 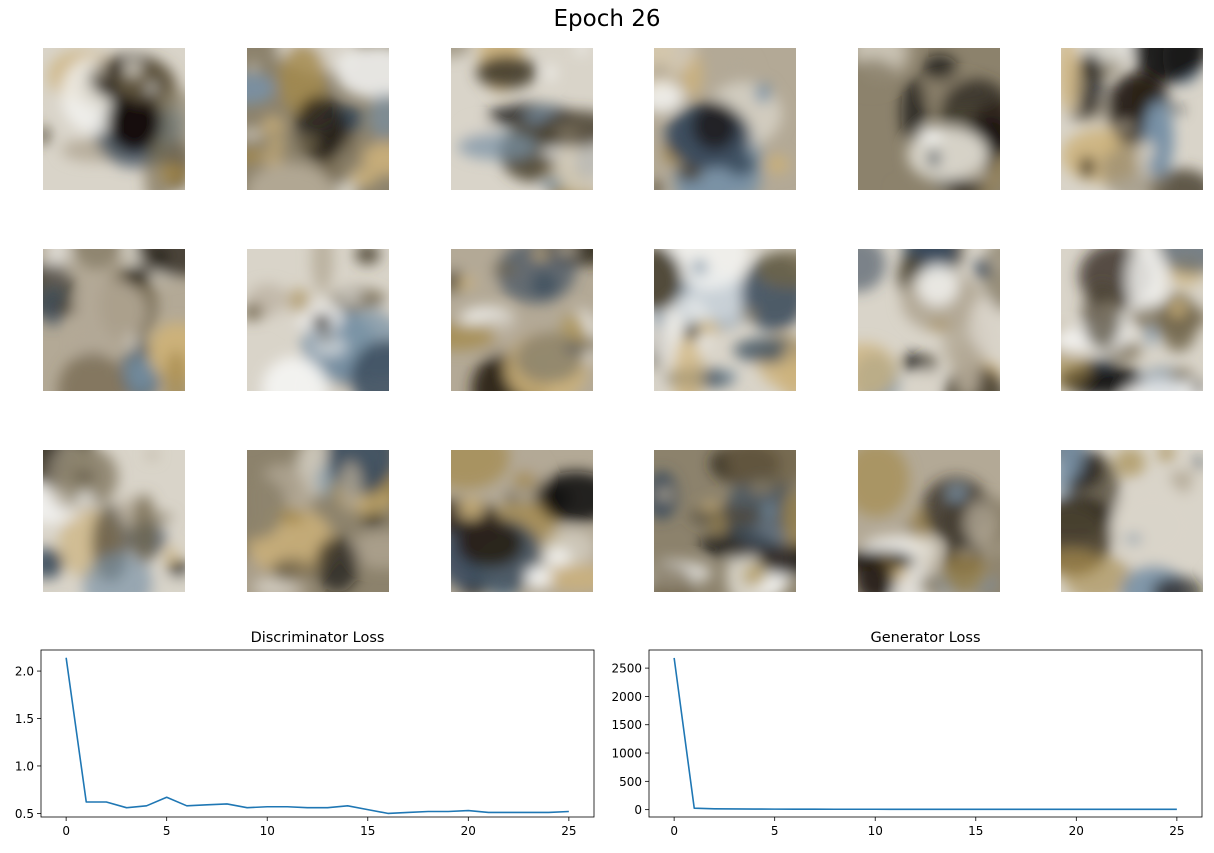 What do you see at coordinates (607, 19) in the screenshot?
I see `figure-title: Epoch 26` at bounding box center [607, 19].